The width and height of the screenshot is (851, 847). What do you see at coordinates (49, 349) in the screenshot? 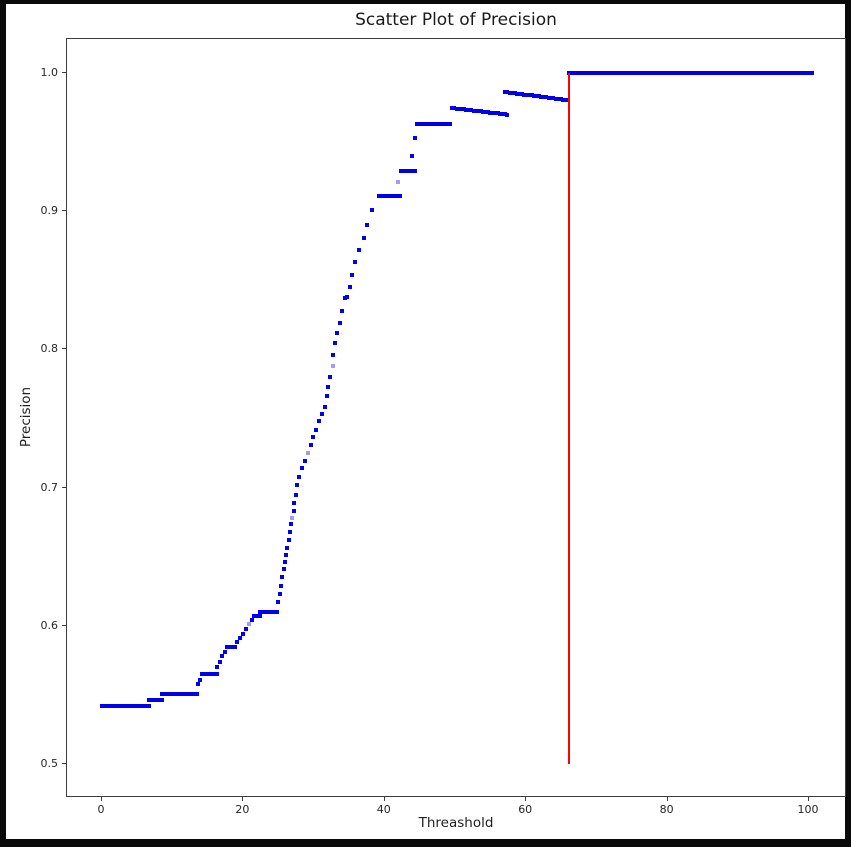
I see `y-tick-label: 0.8` at bounding box center [49, 349].